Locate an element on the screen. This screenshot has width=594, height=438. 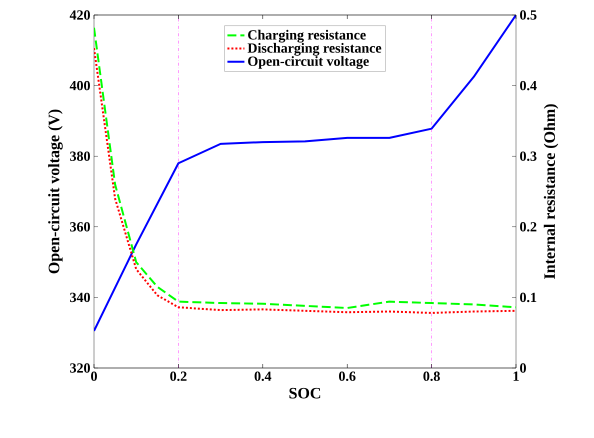
y2-tick-label: 0.2 is located at coordinates (528, 227).